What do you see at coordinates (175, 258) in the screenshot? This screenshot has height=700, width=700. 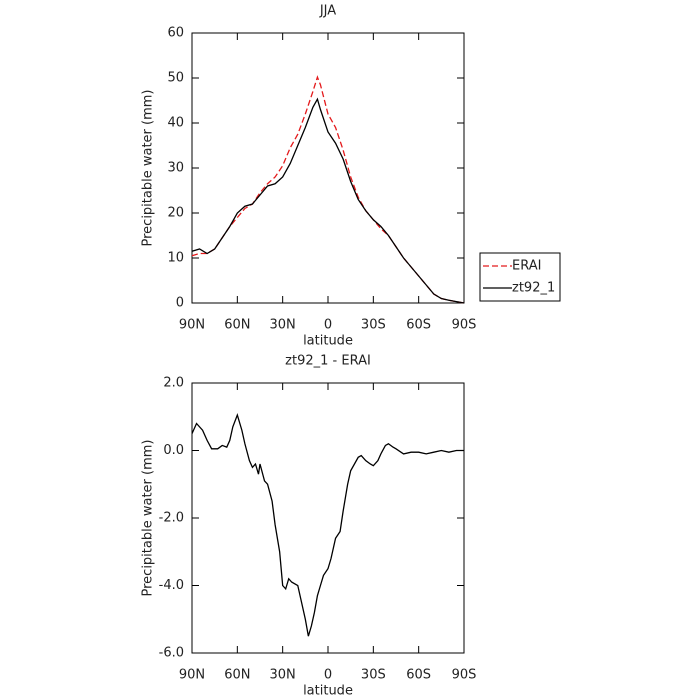 I see `y-tick-label: 10` at bounding box center [175, 258].